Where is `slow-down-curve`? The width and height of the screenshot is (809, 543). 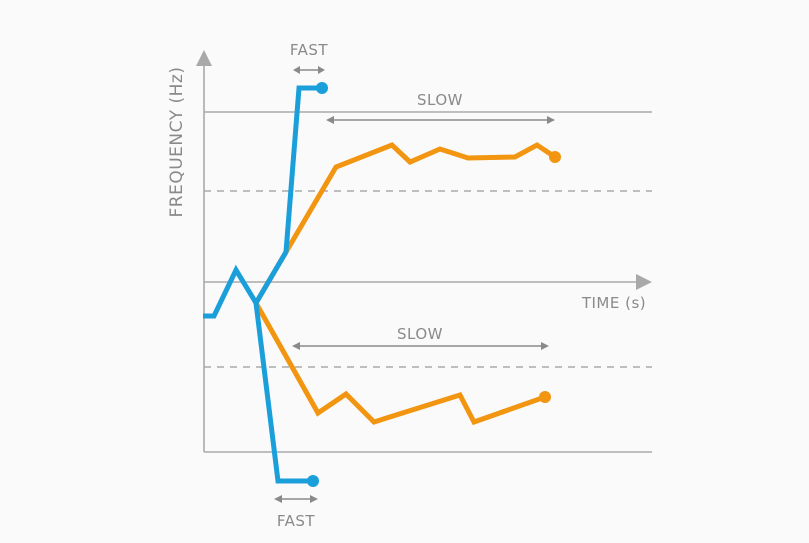
slow-down-curve is located at coordinates (399, 363).